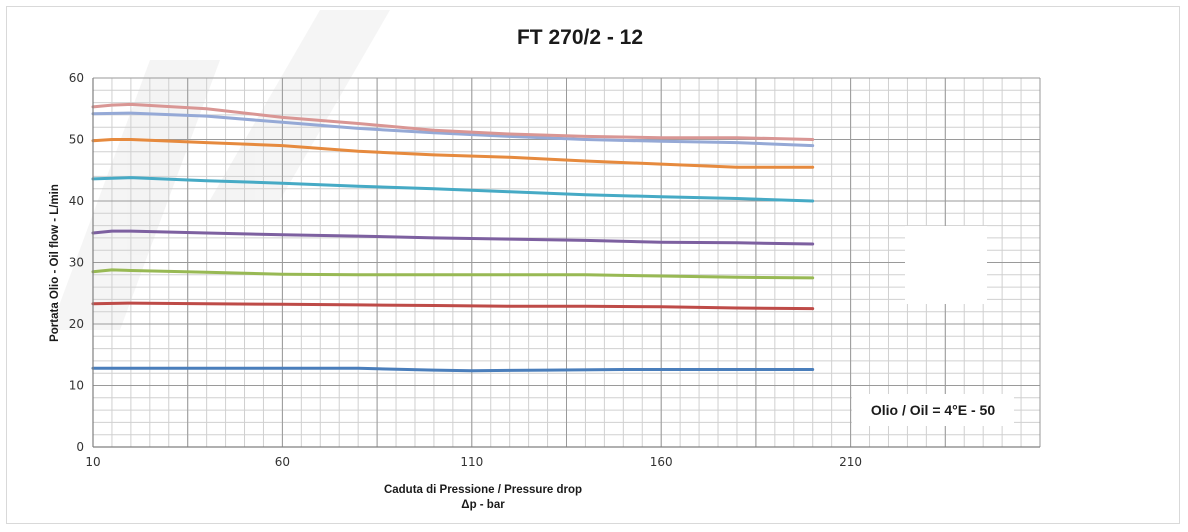 The width and height of the screenshot is (1188, 532). What do you see at coordinates (76, 78) in the screenshot?
I see `y-tick-label: 60` at bounding box center [76, 78].